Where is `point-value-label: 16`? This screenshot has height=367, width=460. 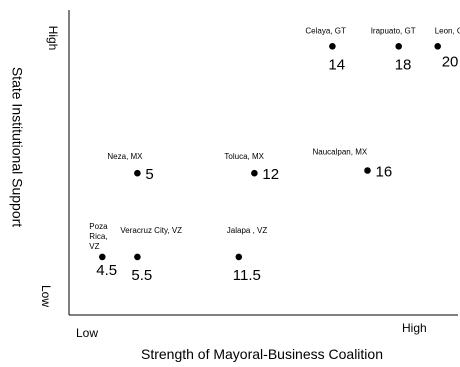
point-value-label: 16 is located at coordinates (384, 172).